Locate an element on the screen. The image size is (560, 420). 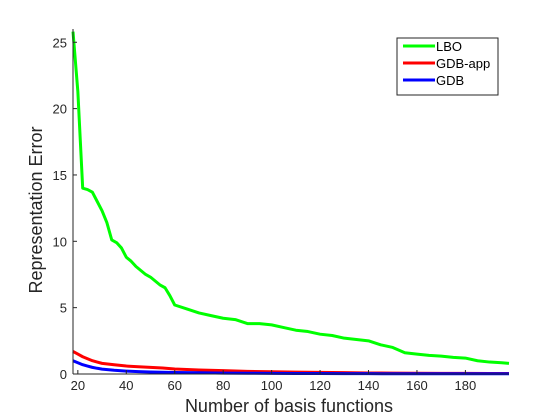
legend: LBO GDB-app GDB is located at coordinates (447, 66).